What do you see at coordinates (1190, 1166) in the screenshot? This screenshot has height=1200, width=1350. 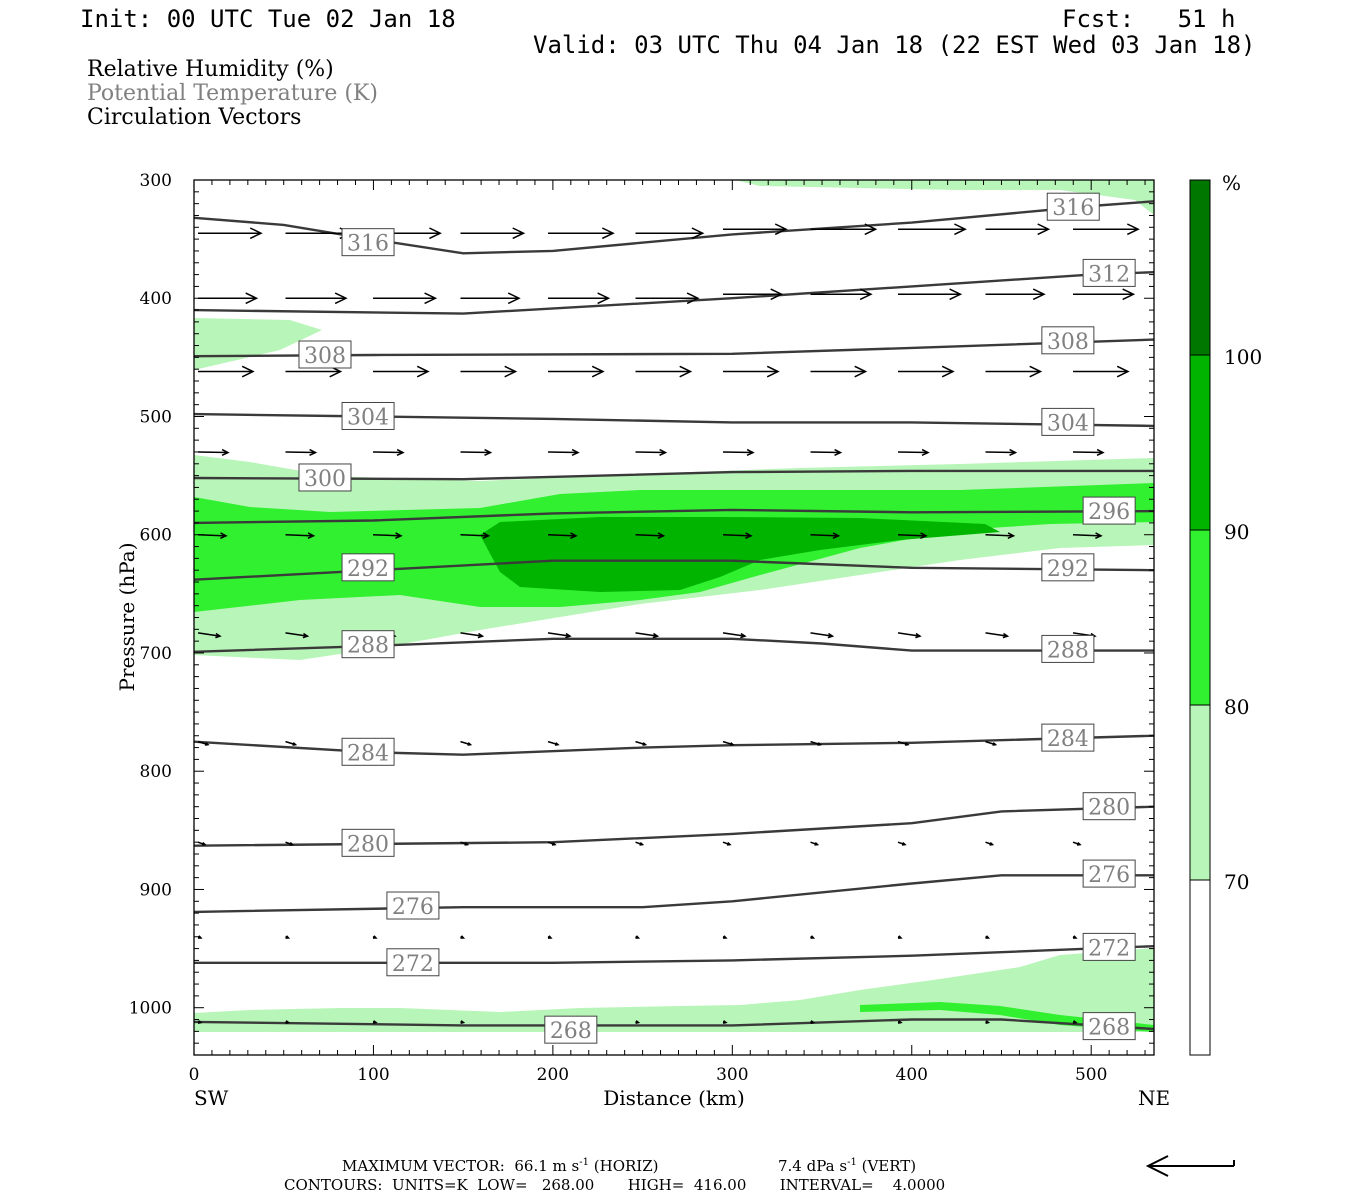 I see `reference-vector` at bounding box center [1190, 1166].